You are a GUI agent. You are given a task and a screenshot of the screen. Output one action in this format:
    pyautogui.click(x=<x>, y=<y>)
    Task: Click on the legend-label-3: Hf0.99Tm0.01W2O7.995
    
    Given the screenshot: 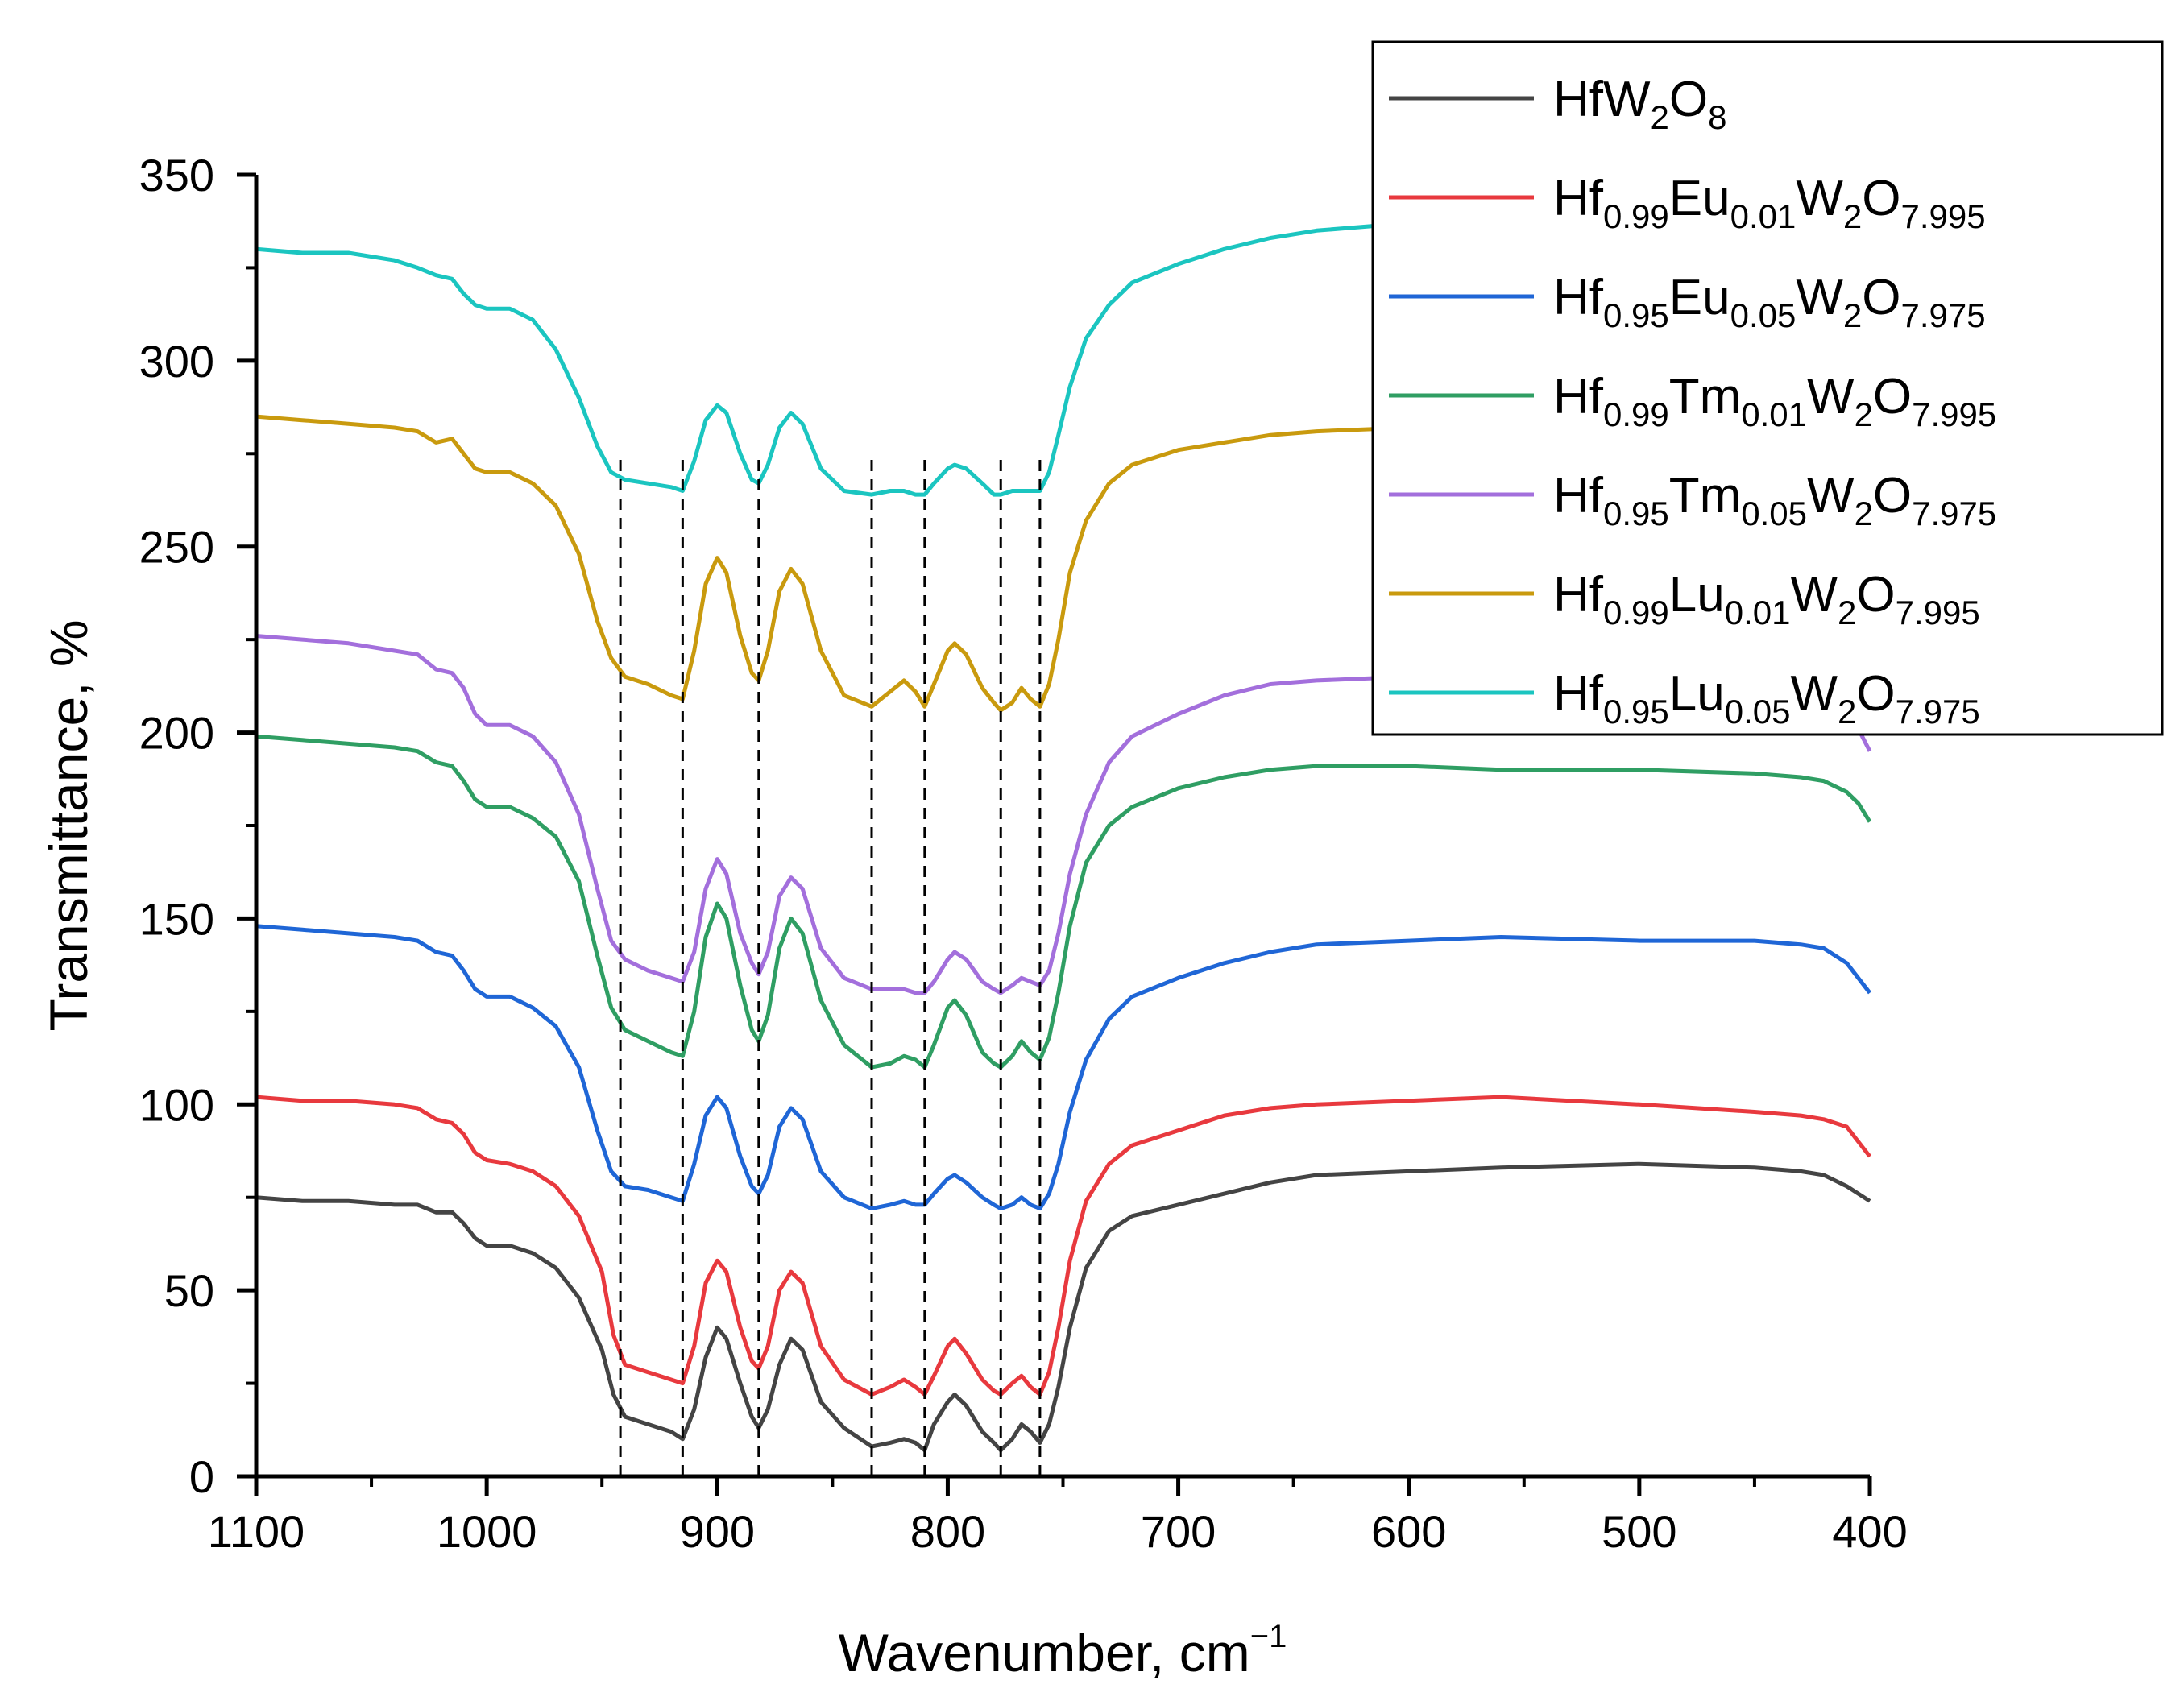 What is the action you would take?
    pyautogui.click(x=1775, y=401)
    